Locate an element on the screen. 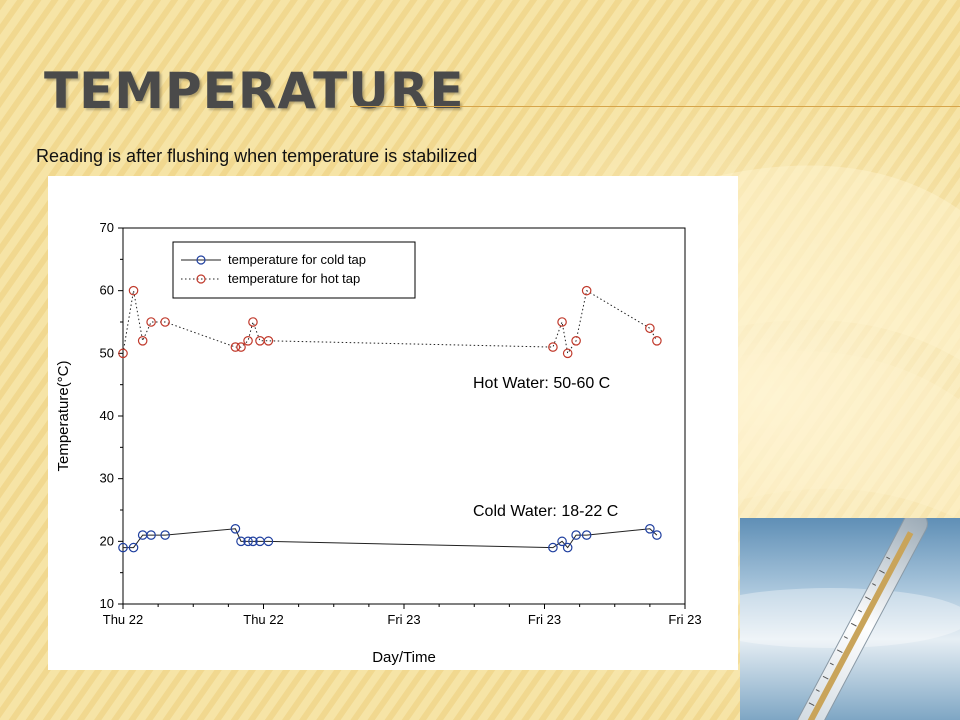  y-tick-label: 60 is located at coordinates (107, 290).